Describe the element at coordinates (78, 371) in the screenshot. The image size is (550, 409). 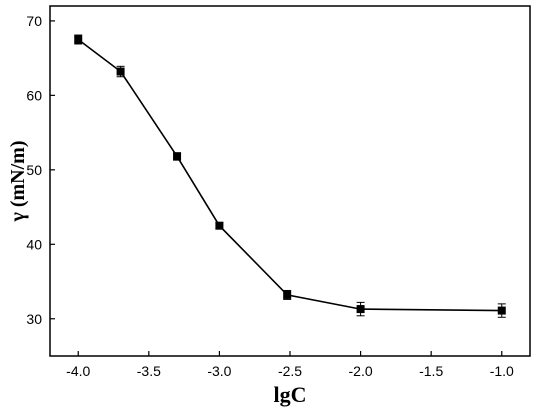
I see `x-tick-label: -4.0` at that location.